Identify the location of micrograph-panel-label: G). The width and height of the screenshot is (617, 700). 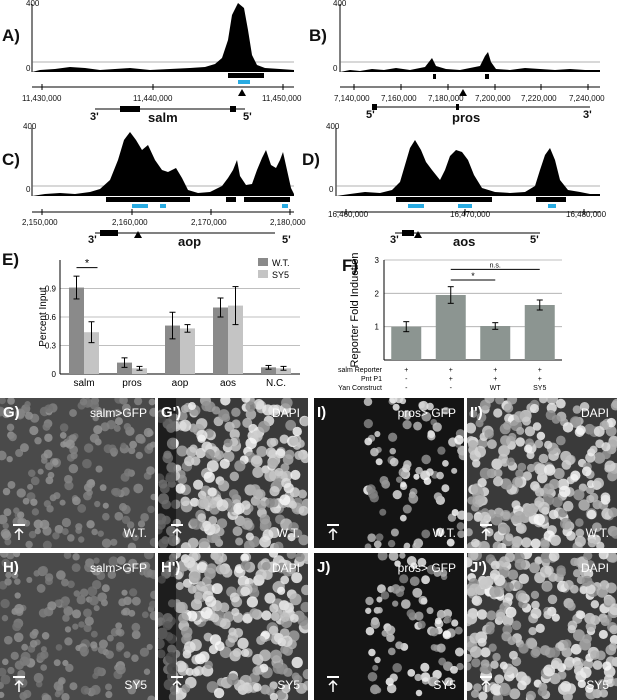
(11, 412).